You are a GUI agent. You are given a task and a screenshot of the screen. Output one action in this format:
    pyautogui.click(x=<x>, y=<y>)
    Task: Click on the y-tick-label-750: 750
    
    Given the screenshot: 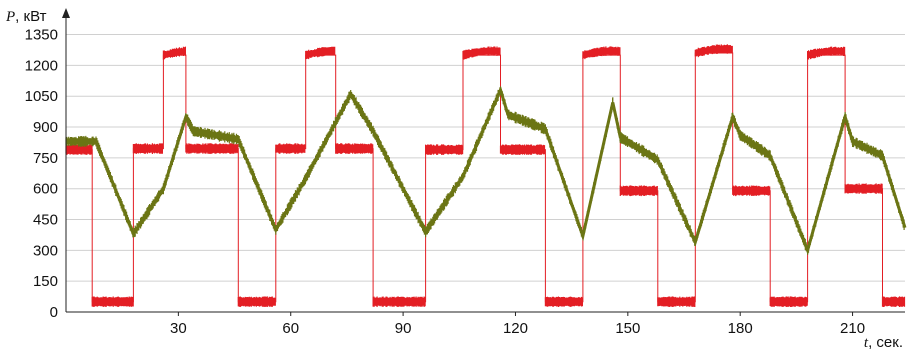 What is the action you would take?
    pyautogui.click(x=45, y=158)
    